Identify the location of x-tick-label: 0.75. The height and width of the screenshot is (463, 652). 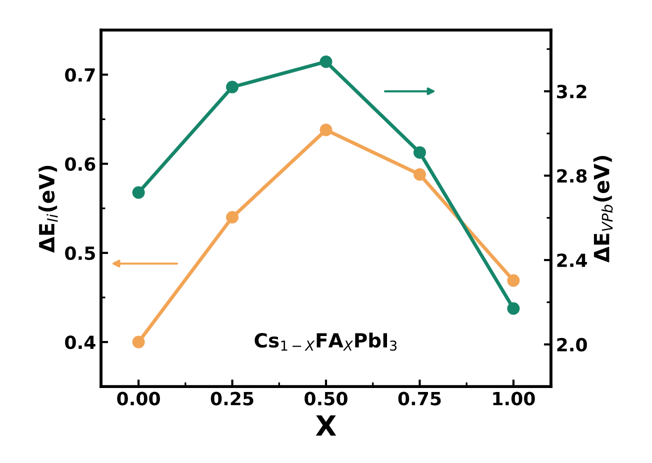
(419, 399).